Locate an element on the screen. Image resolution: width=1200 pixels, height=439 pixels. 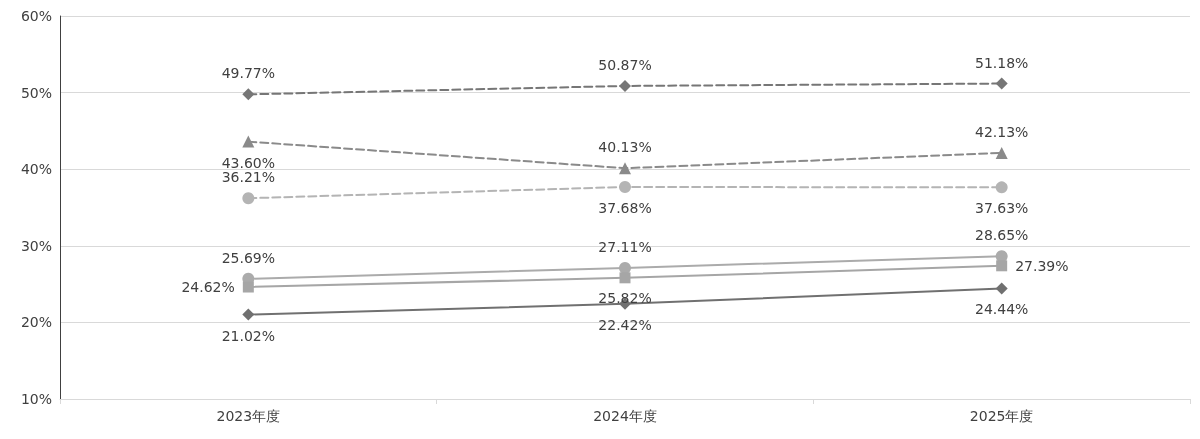
data-label: 25.69% is located at coordinates (248, 257).